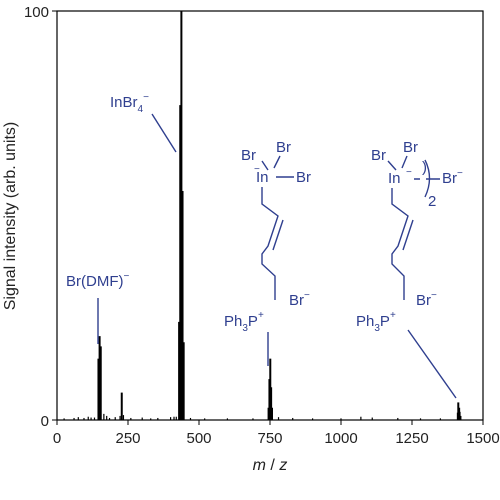 The image size is (500, 500). I want to click on x-tick-label-6: 1500, so click(482, 438).